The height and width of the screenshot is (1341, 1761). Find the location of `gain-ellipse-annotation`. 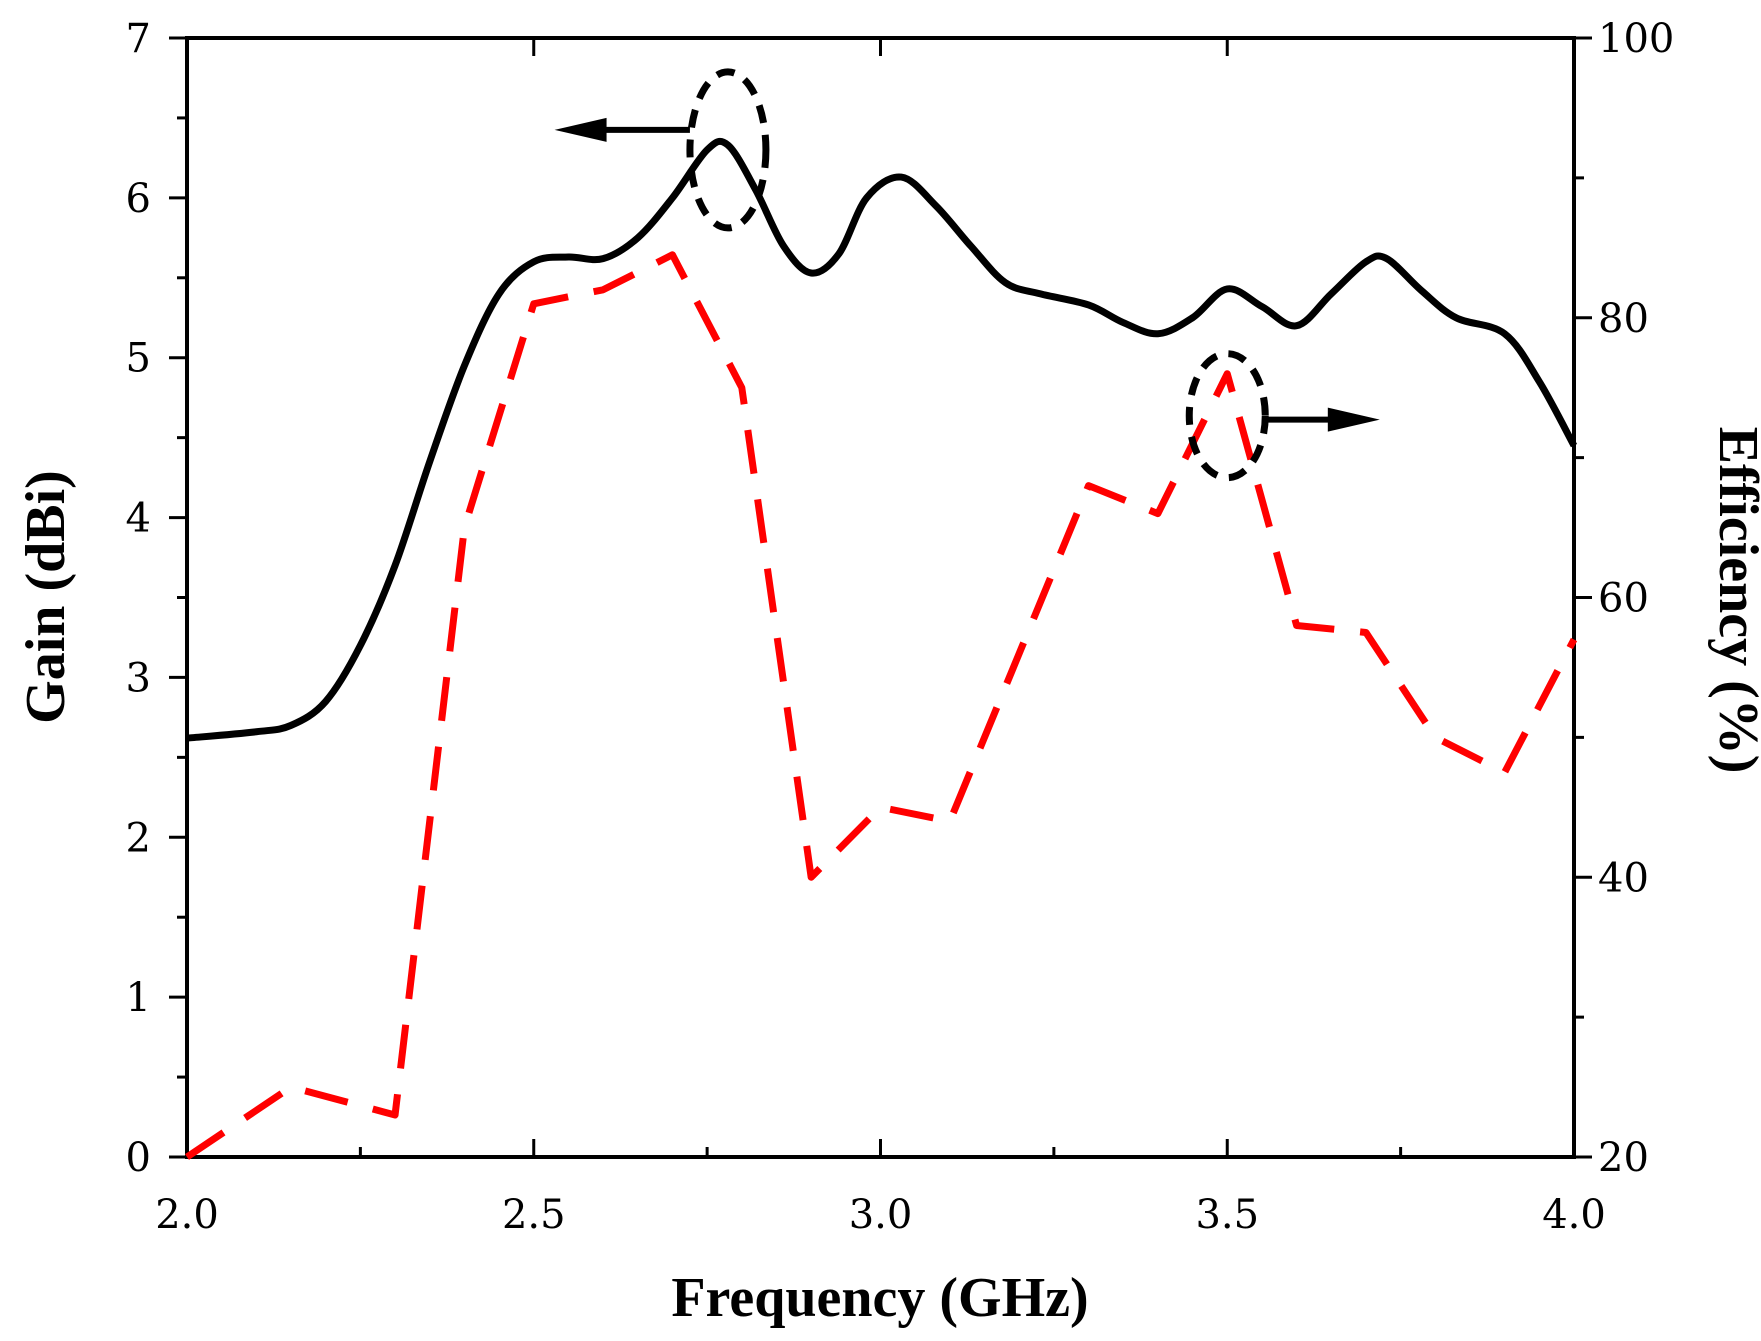

gain-ellipse-annotation is located at coordinates (728, 150).